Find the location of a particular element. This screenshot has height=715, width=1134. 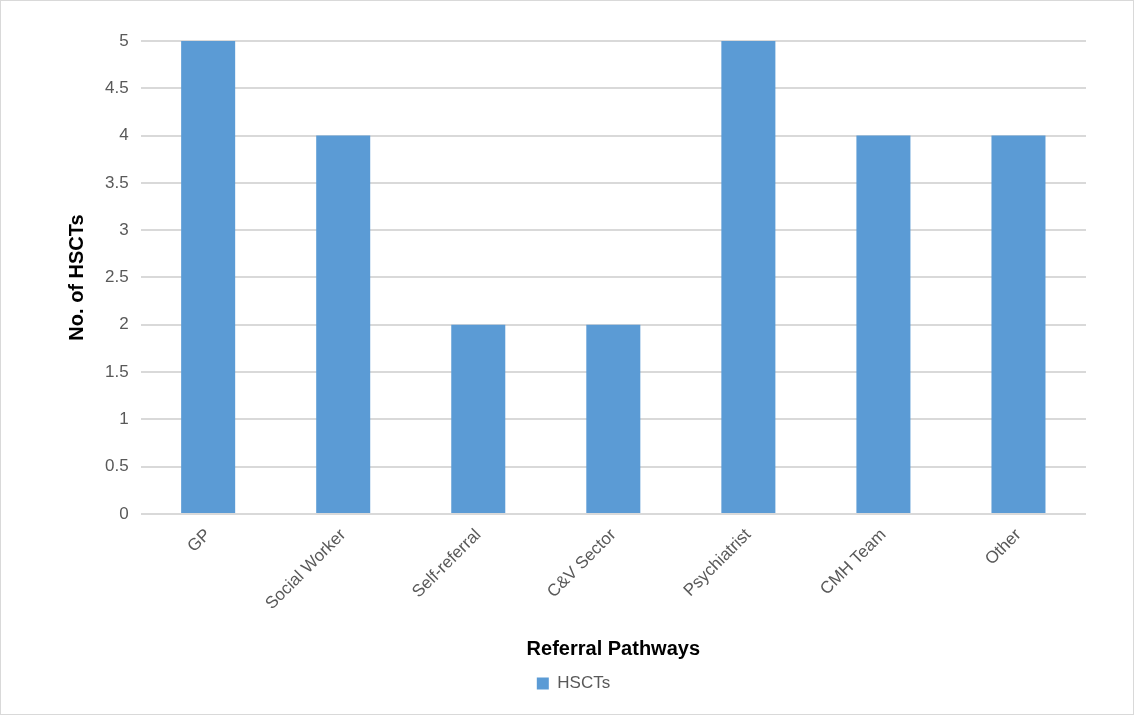

y-tick-label: 2 is located at coordinates (124, 324).